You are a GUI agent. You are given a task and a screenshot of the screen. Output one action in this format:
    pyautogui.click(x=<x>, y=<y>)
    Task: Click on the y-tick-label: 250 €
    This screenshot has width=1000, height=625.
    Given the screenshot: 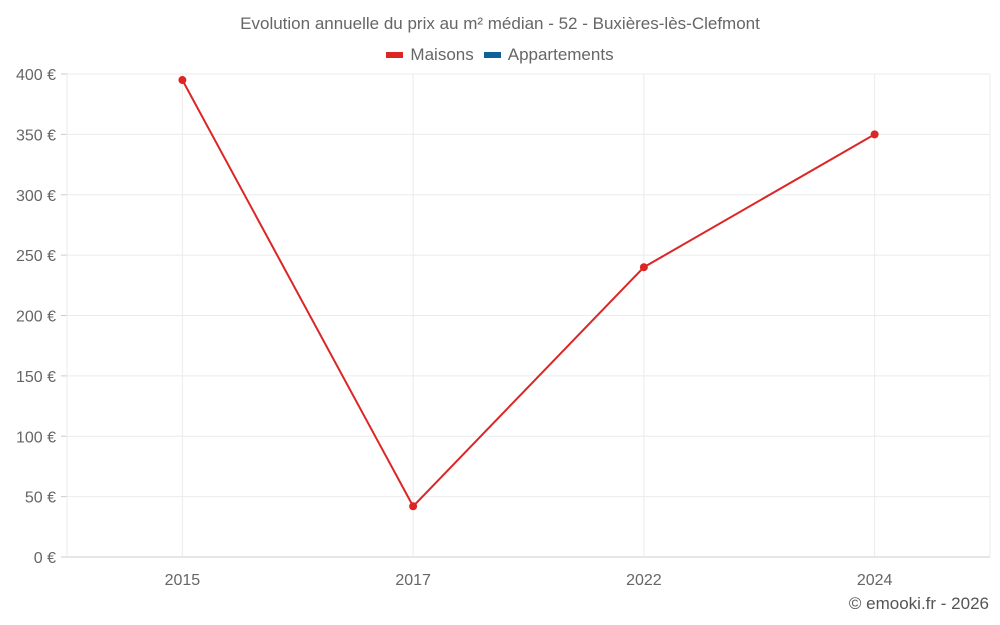 What is the action you would take?
    pyautogui.click(x=36, y=256)
    